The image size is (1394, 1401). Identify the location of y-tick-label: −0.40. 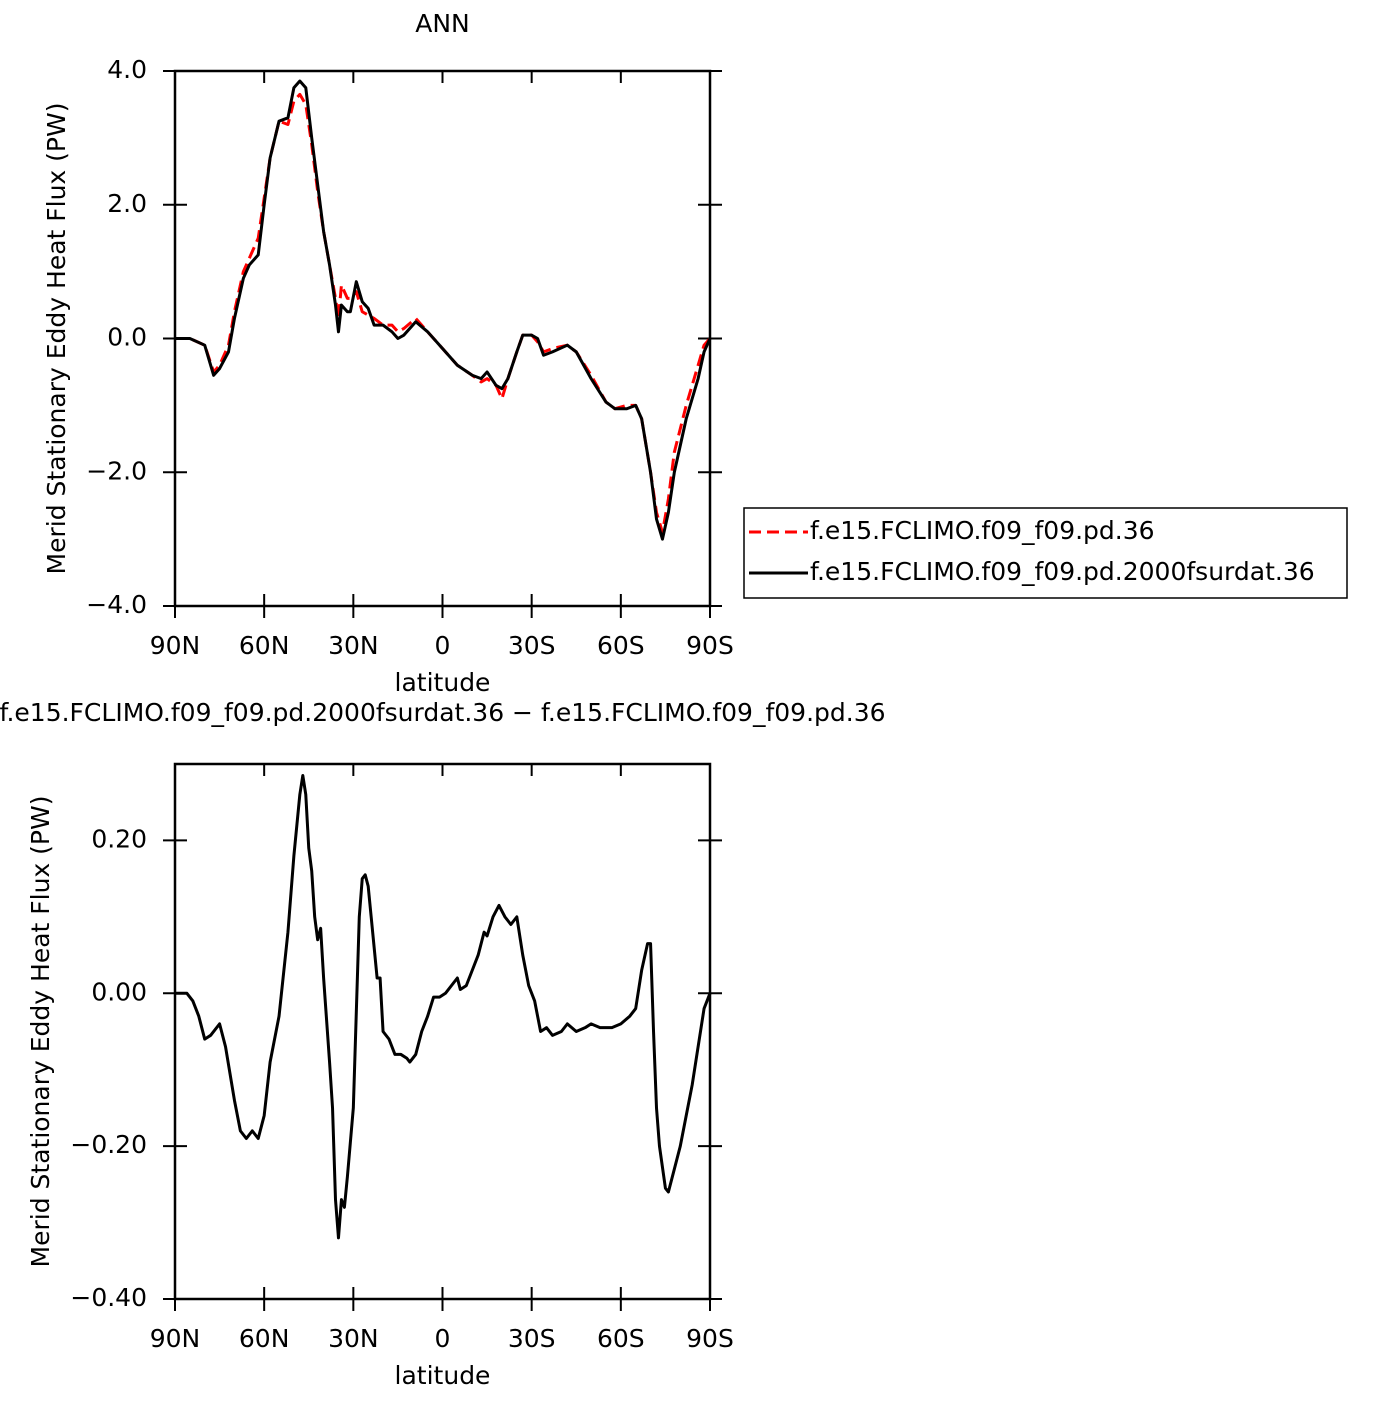
(108, 1297).